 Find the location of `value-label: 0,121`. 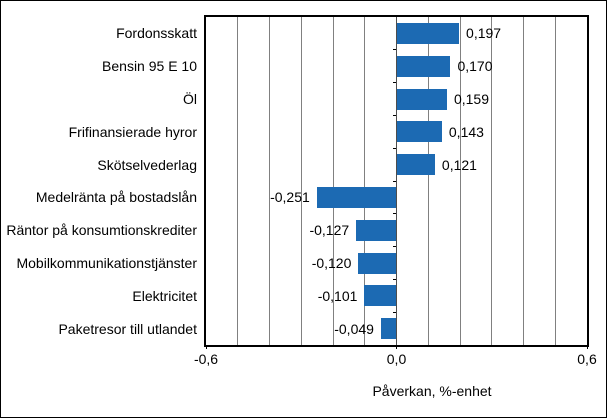

value-label: 0,121 is located at coordinates (459, 164).